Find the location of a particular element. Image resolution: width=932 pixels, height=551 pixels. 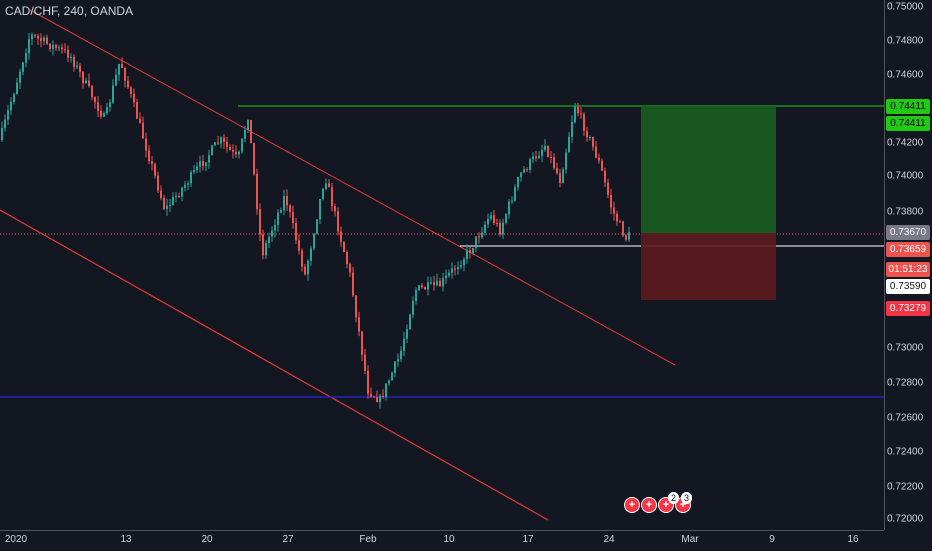

time-tick: 16 is located at coordinates (853, 539).